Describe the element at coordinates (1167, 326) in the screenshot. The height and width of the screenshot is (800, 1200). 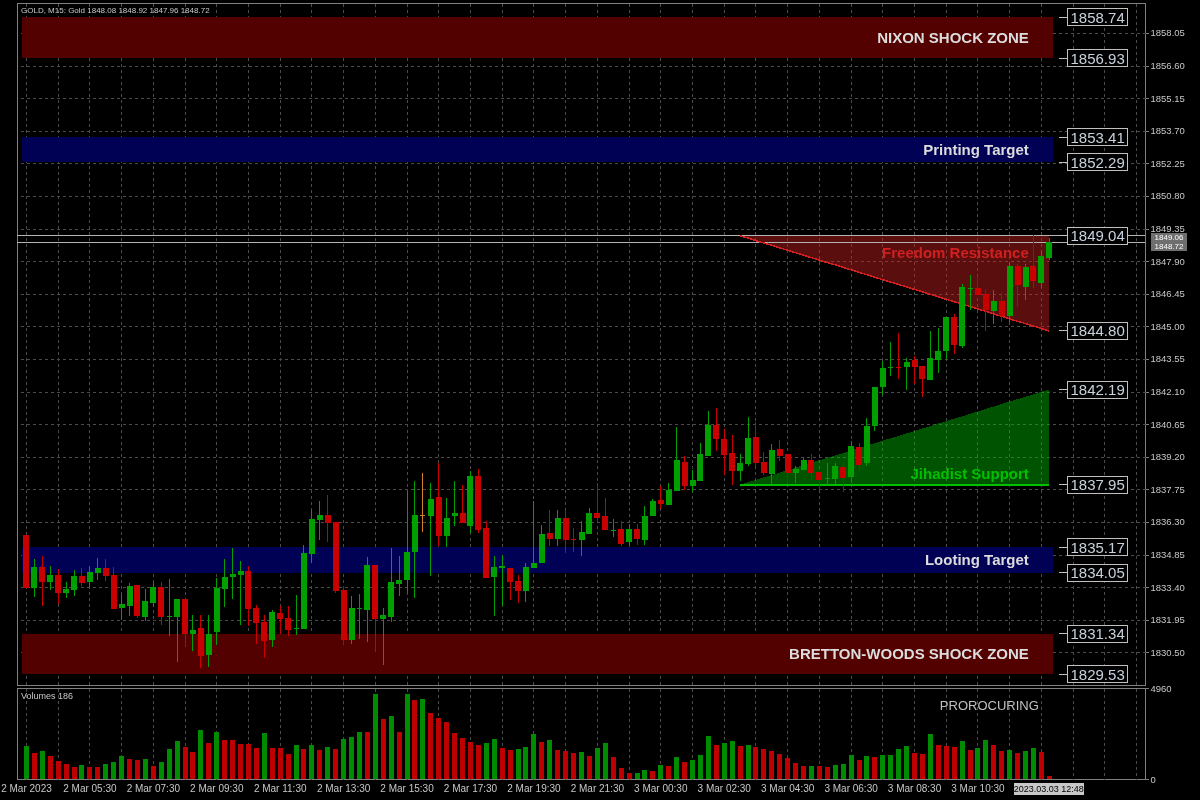
I see `y-tick-label: 1845.00` at that location.